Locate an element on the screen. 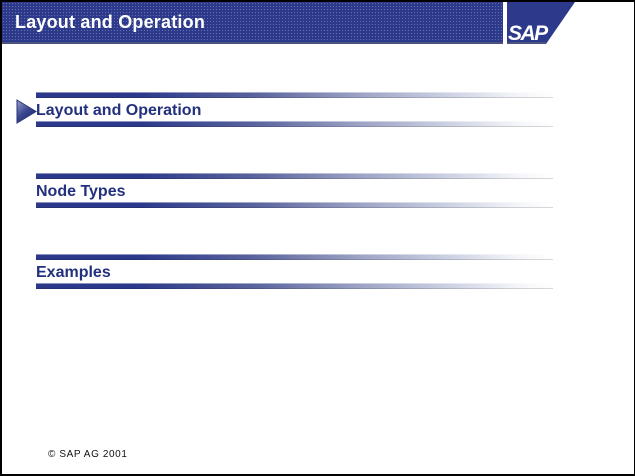 The width and height of the screenshot is (635, 476). agenda-item-node-types: Node Types is located at coordinates (294, 190).